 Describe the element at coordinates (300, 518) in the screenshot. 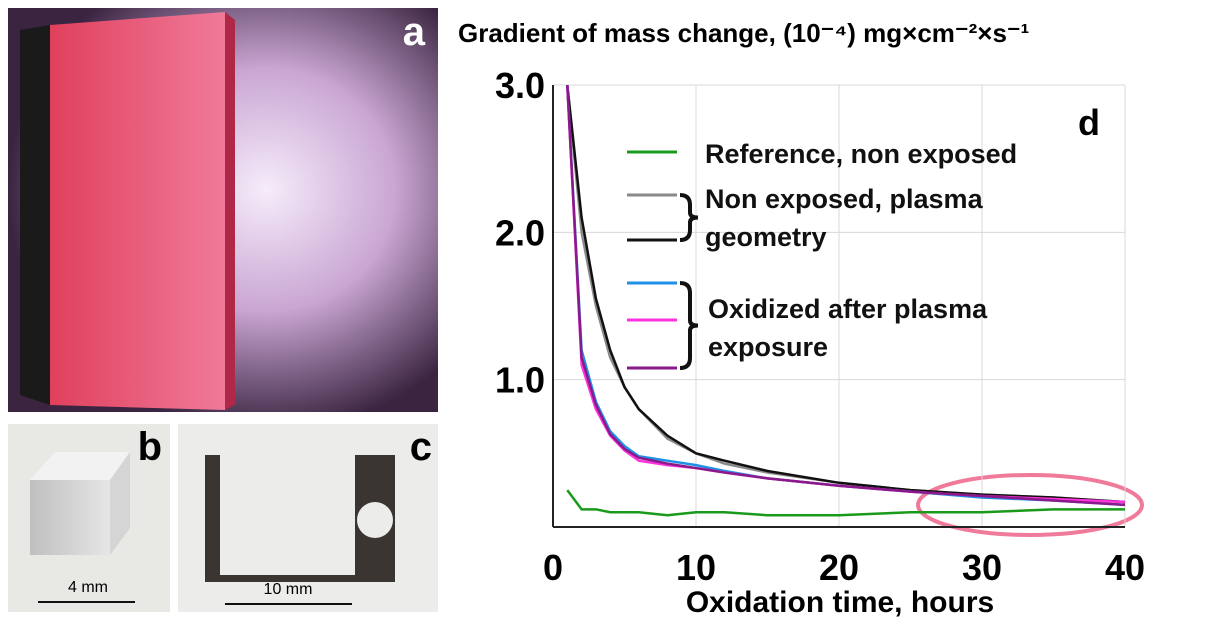

I see `frame` at that location.